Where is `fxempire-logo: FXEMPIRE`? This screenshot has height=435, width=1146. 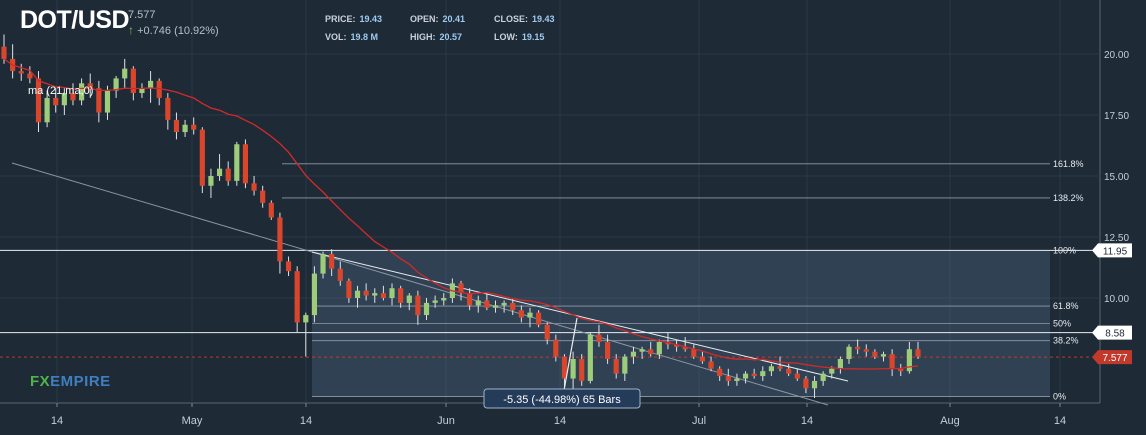 fxempire-logo: FXEMPIRE is located at coordinates (70, 381).